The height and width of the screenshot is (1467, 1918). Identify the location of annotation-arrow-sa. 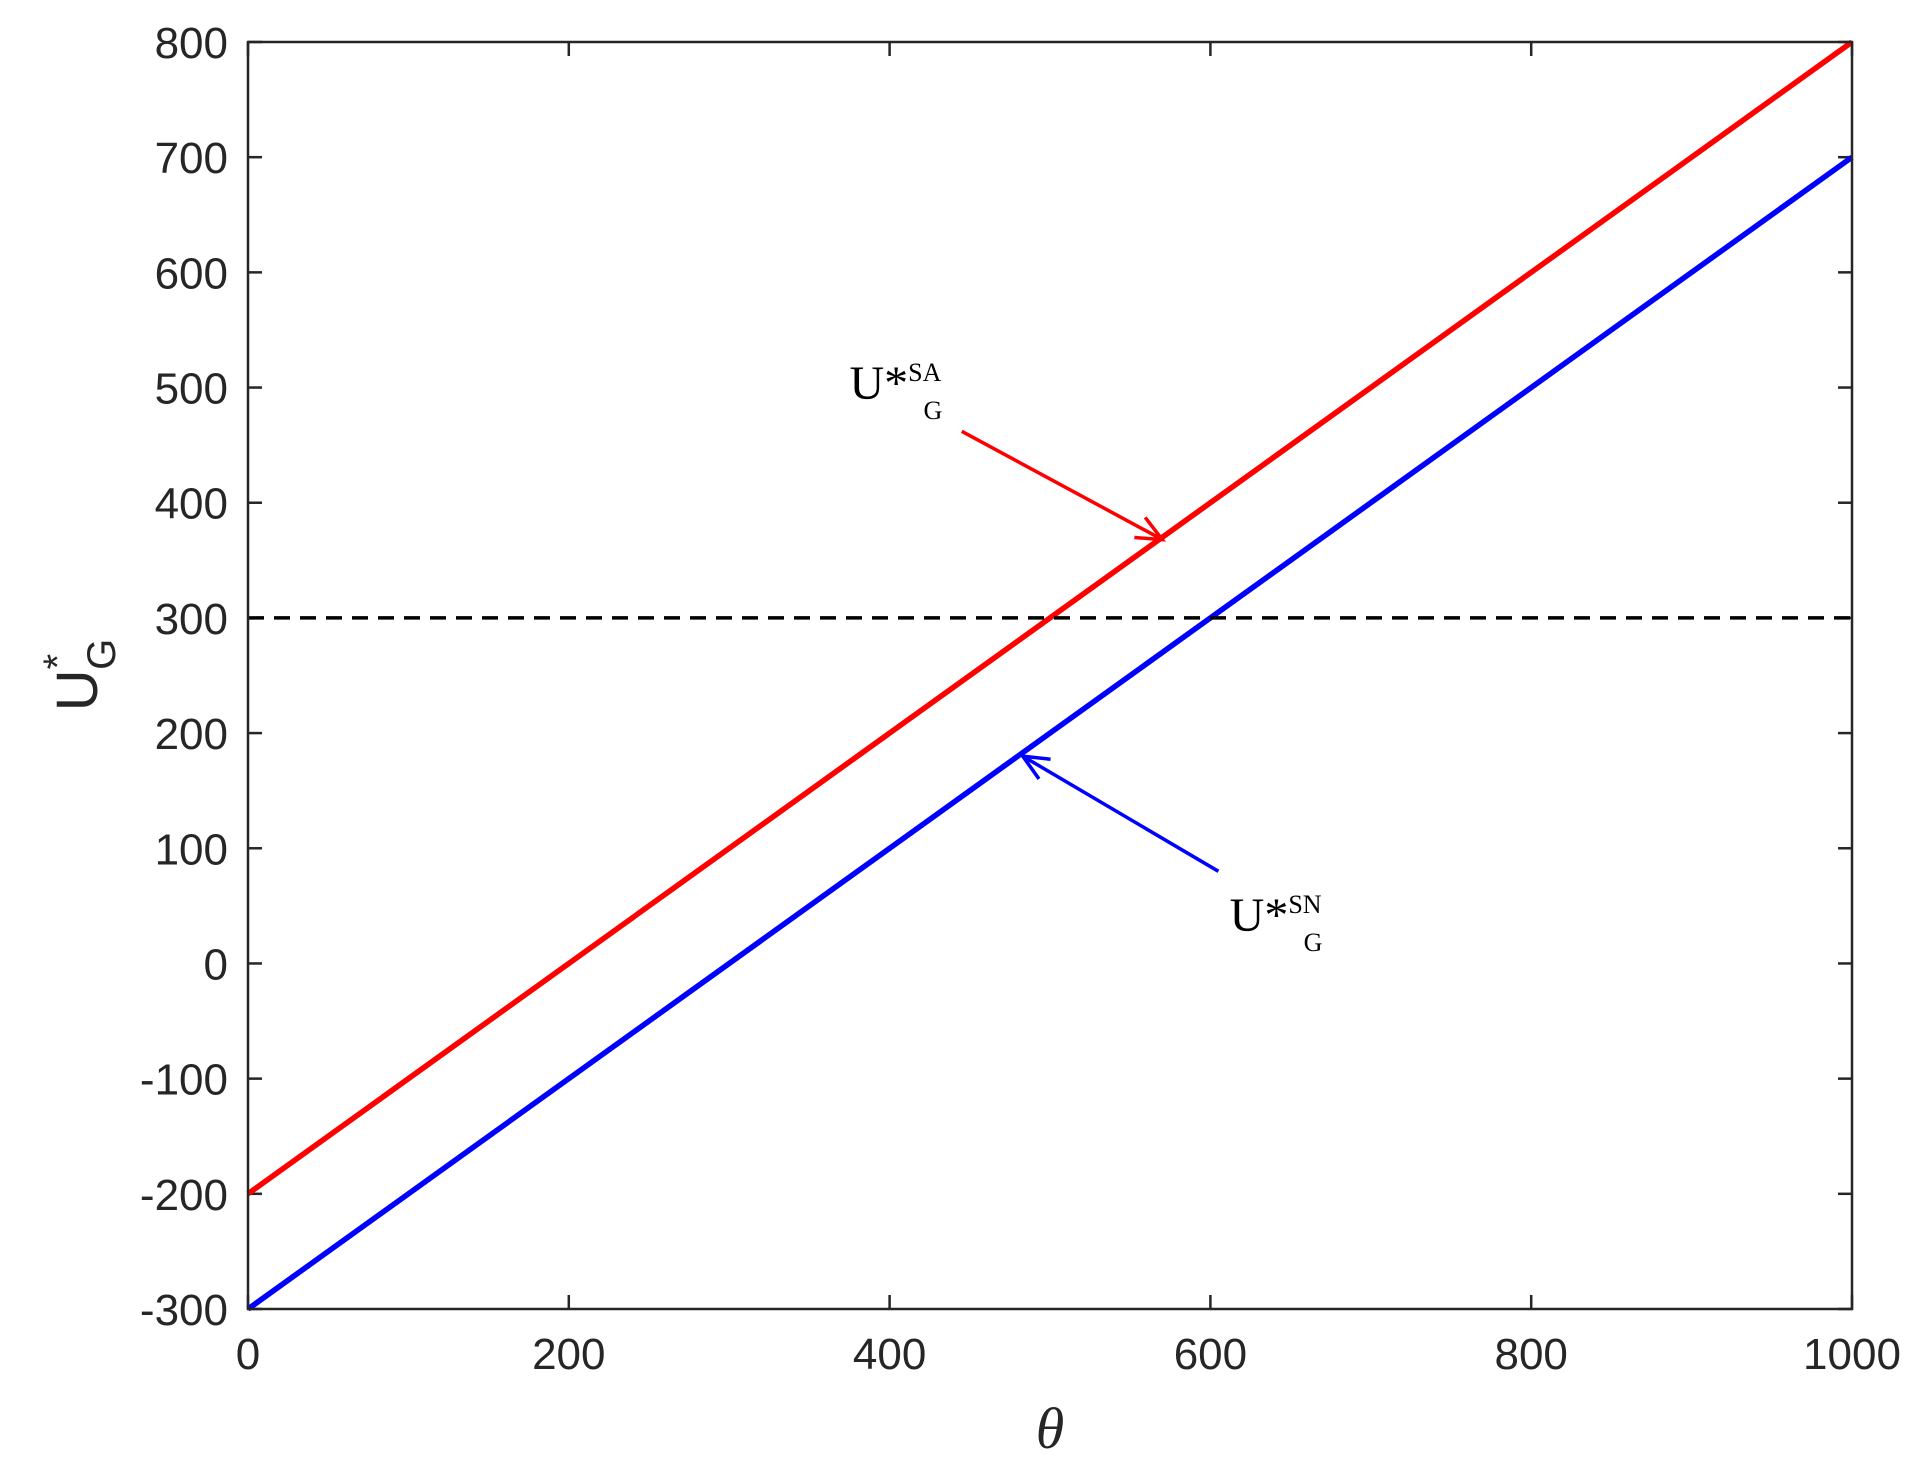
(1062, 485).